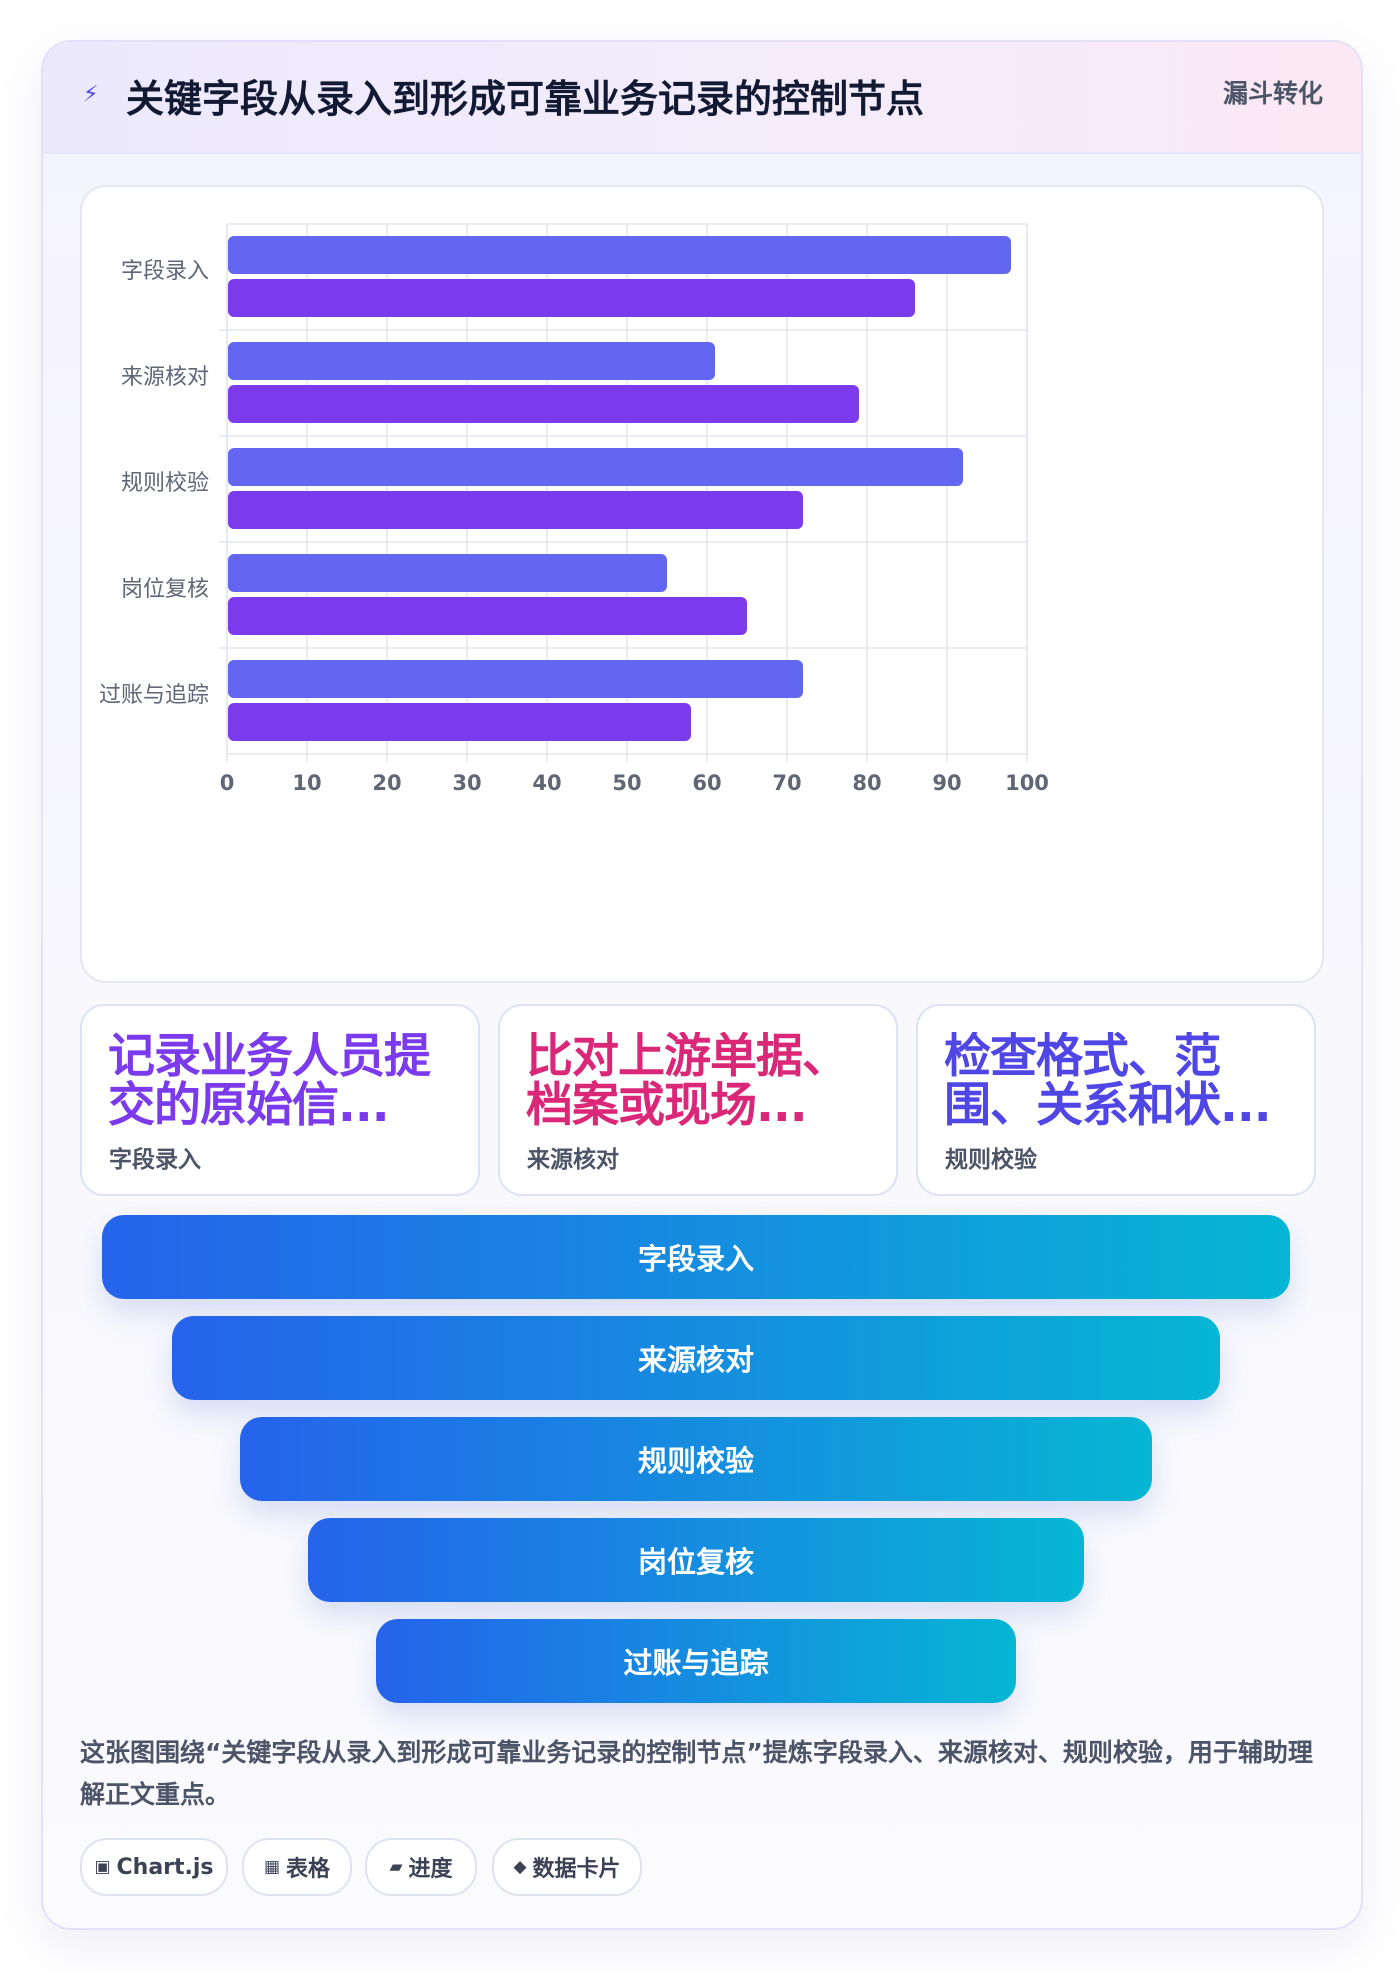  What do you see at coordinates (165, 589) in the screenshot?
I see `y-tick-label: 岗位复核` at bounding box center [165, 589].